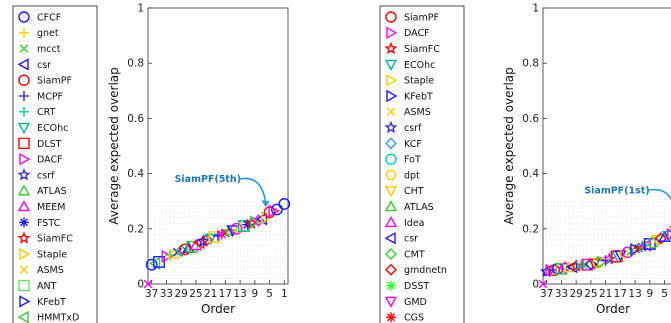 The height and width of the screenshot is (323, 671). What do you see at coordinates (418, 96) in the screenshot?
I see `legend-label: KFebT` at bounding box center [418, 96].